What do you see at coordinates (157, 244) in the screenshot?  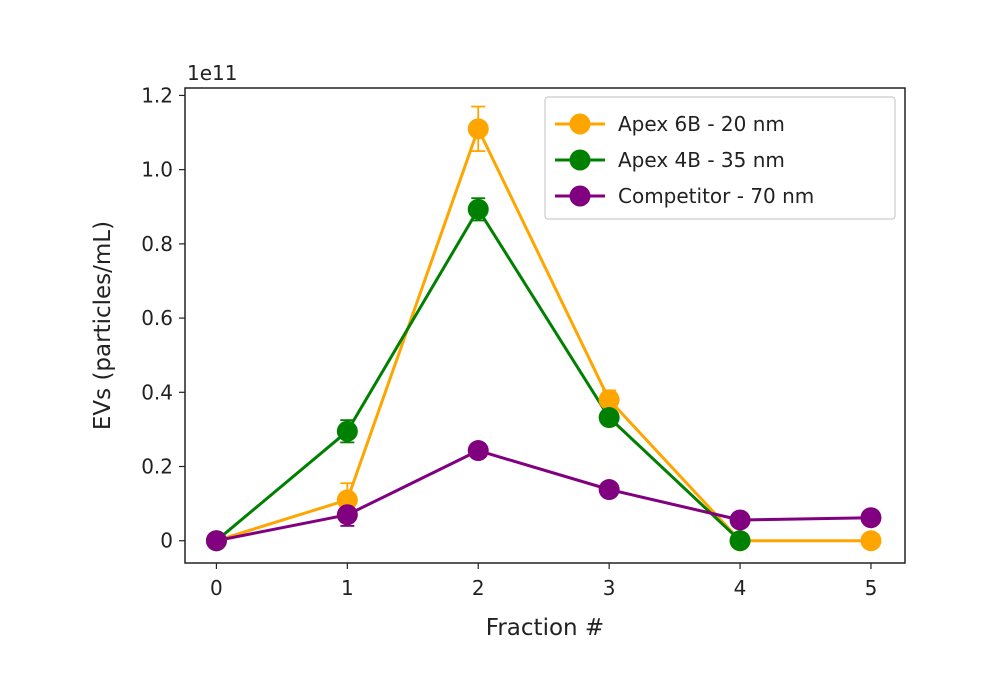 I see `y-tick-label: 0.8` at bounding box center [157, 244].